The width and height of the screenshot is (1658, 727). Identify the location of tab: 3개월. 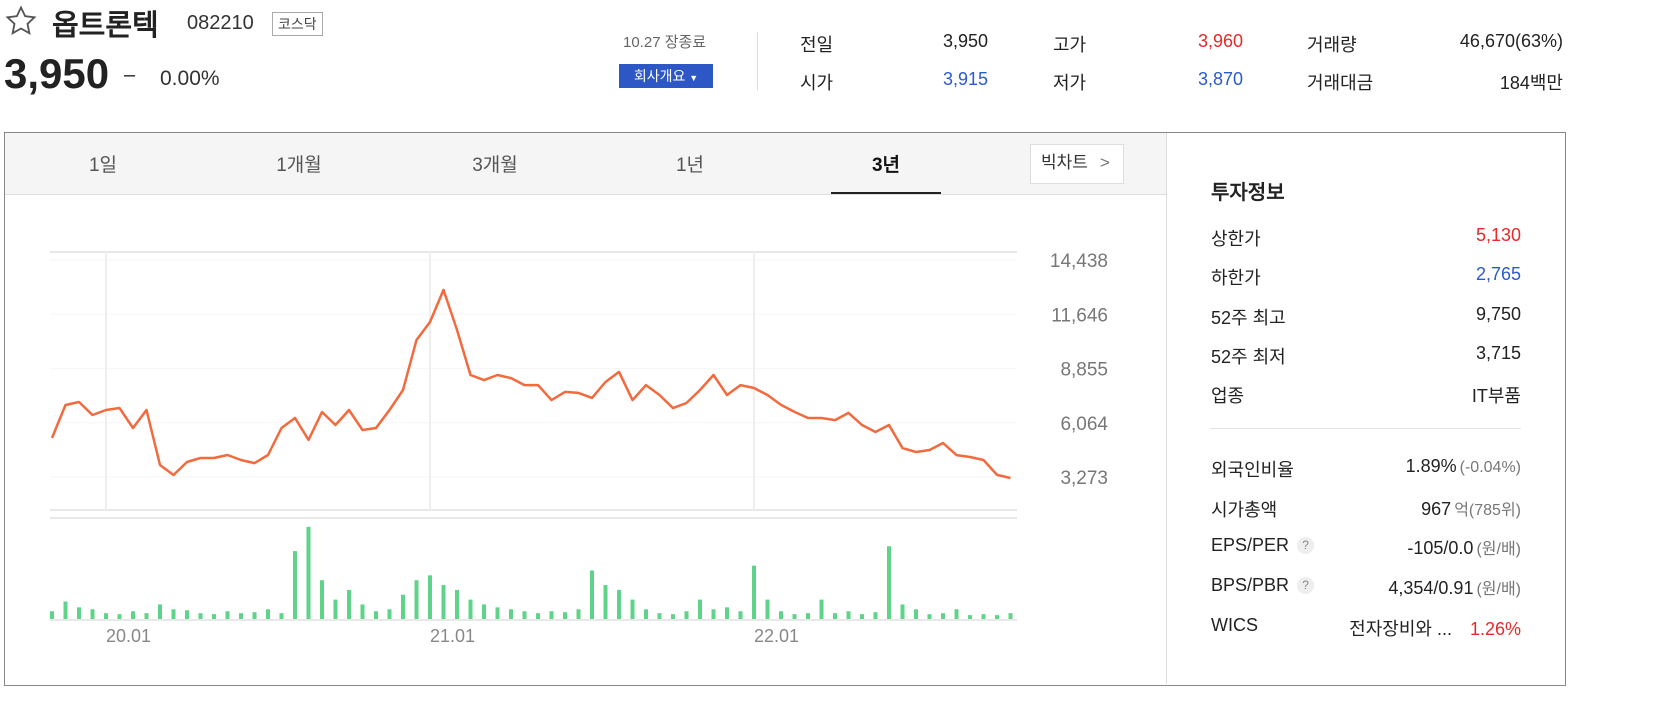
(495, 165).